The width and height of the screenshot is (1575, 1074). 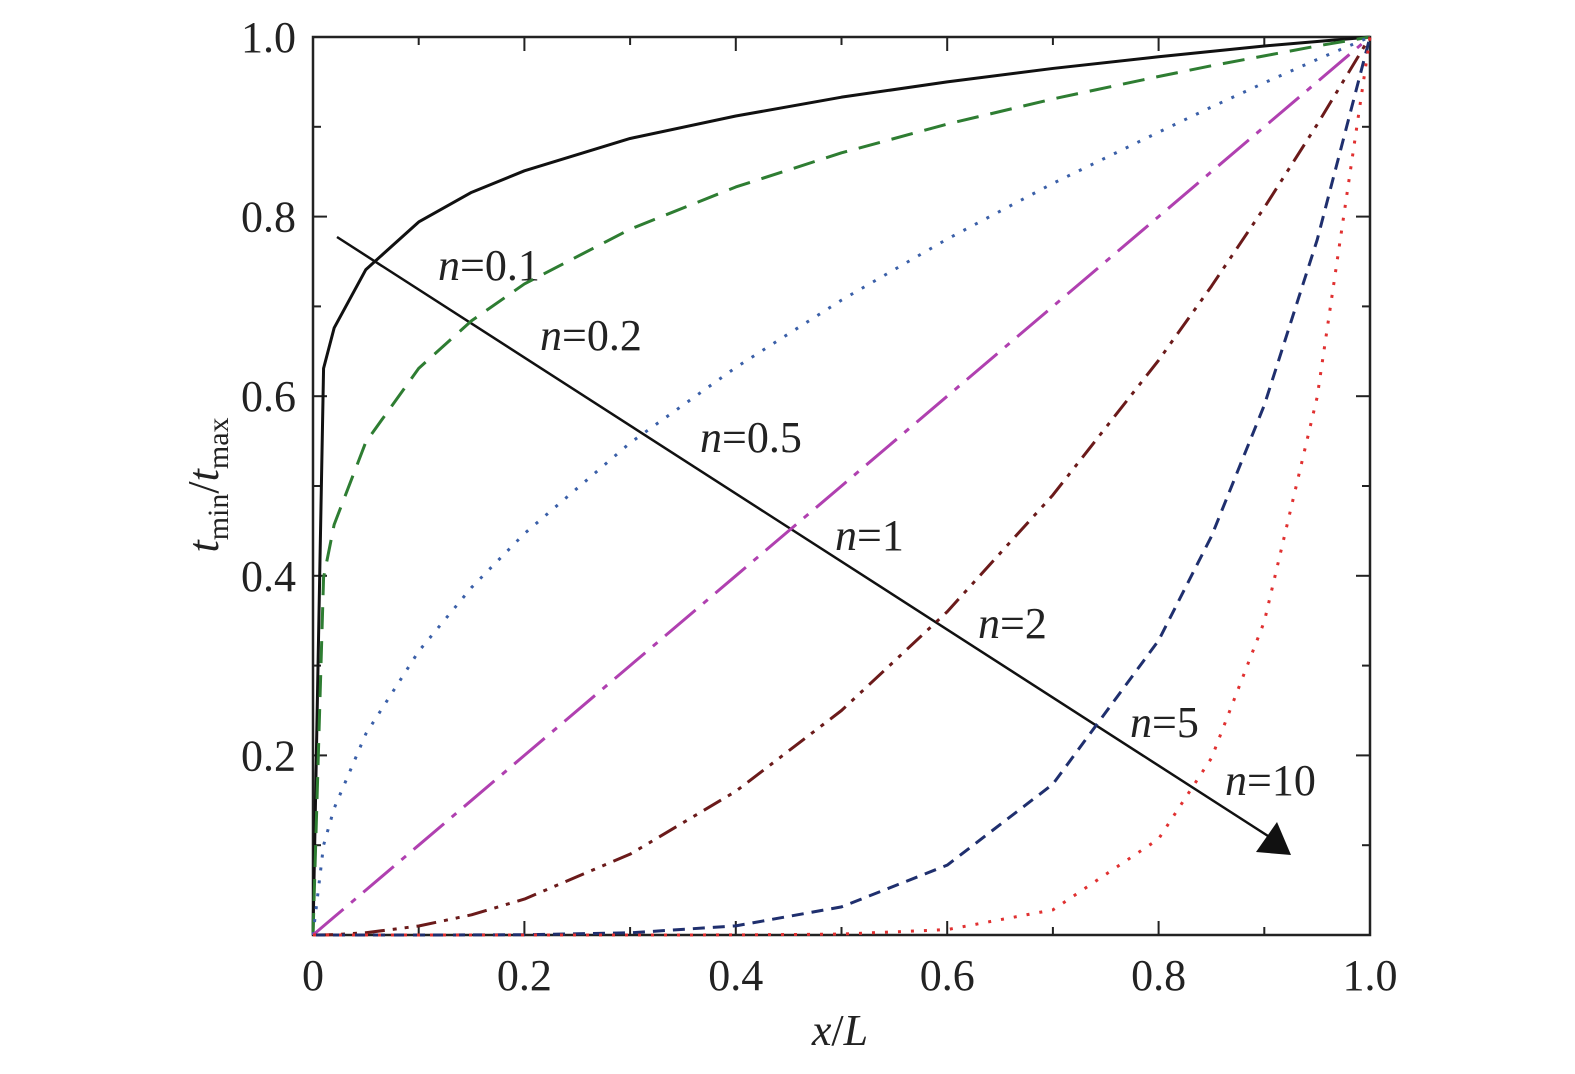 I want to click on x-tick-label: 0, so click(x=313, y=975).